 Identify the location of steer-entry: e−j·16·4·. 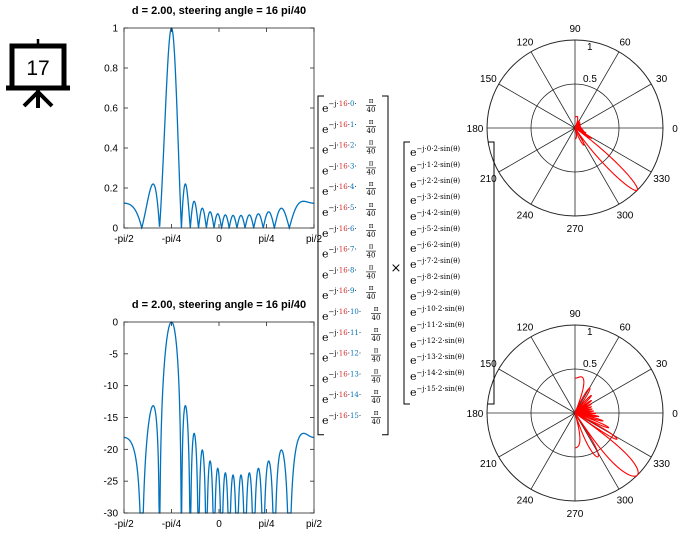
(339, 190).